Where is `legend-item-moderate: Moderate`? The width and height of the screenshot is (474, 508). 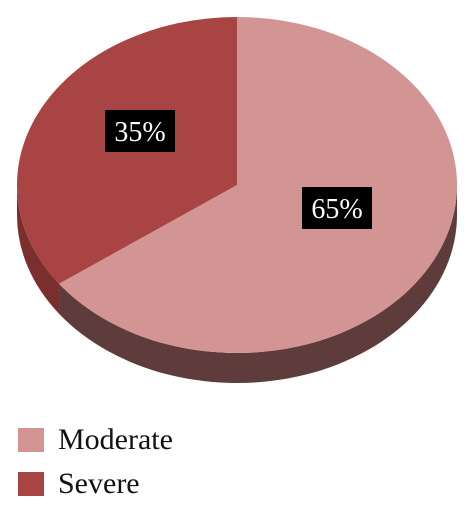 legend-item-moderate: Moderate is located at coordinates (168, 440).